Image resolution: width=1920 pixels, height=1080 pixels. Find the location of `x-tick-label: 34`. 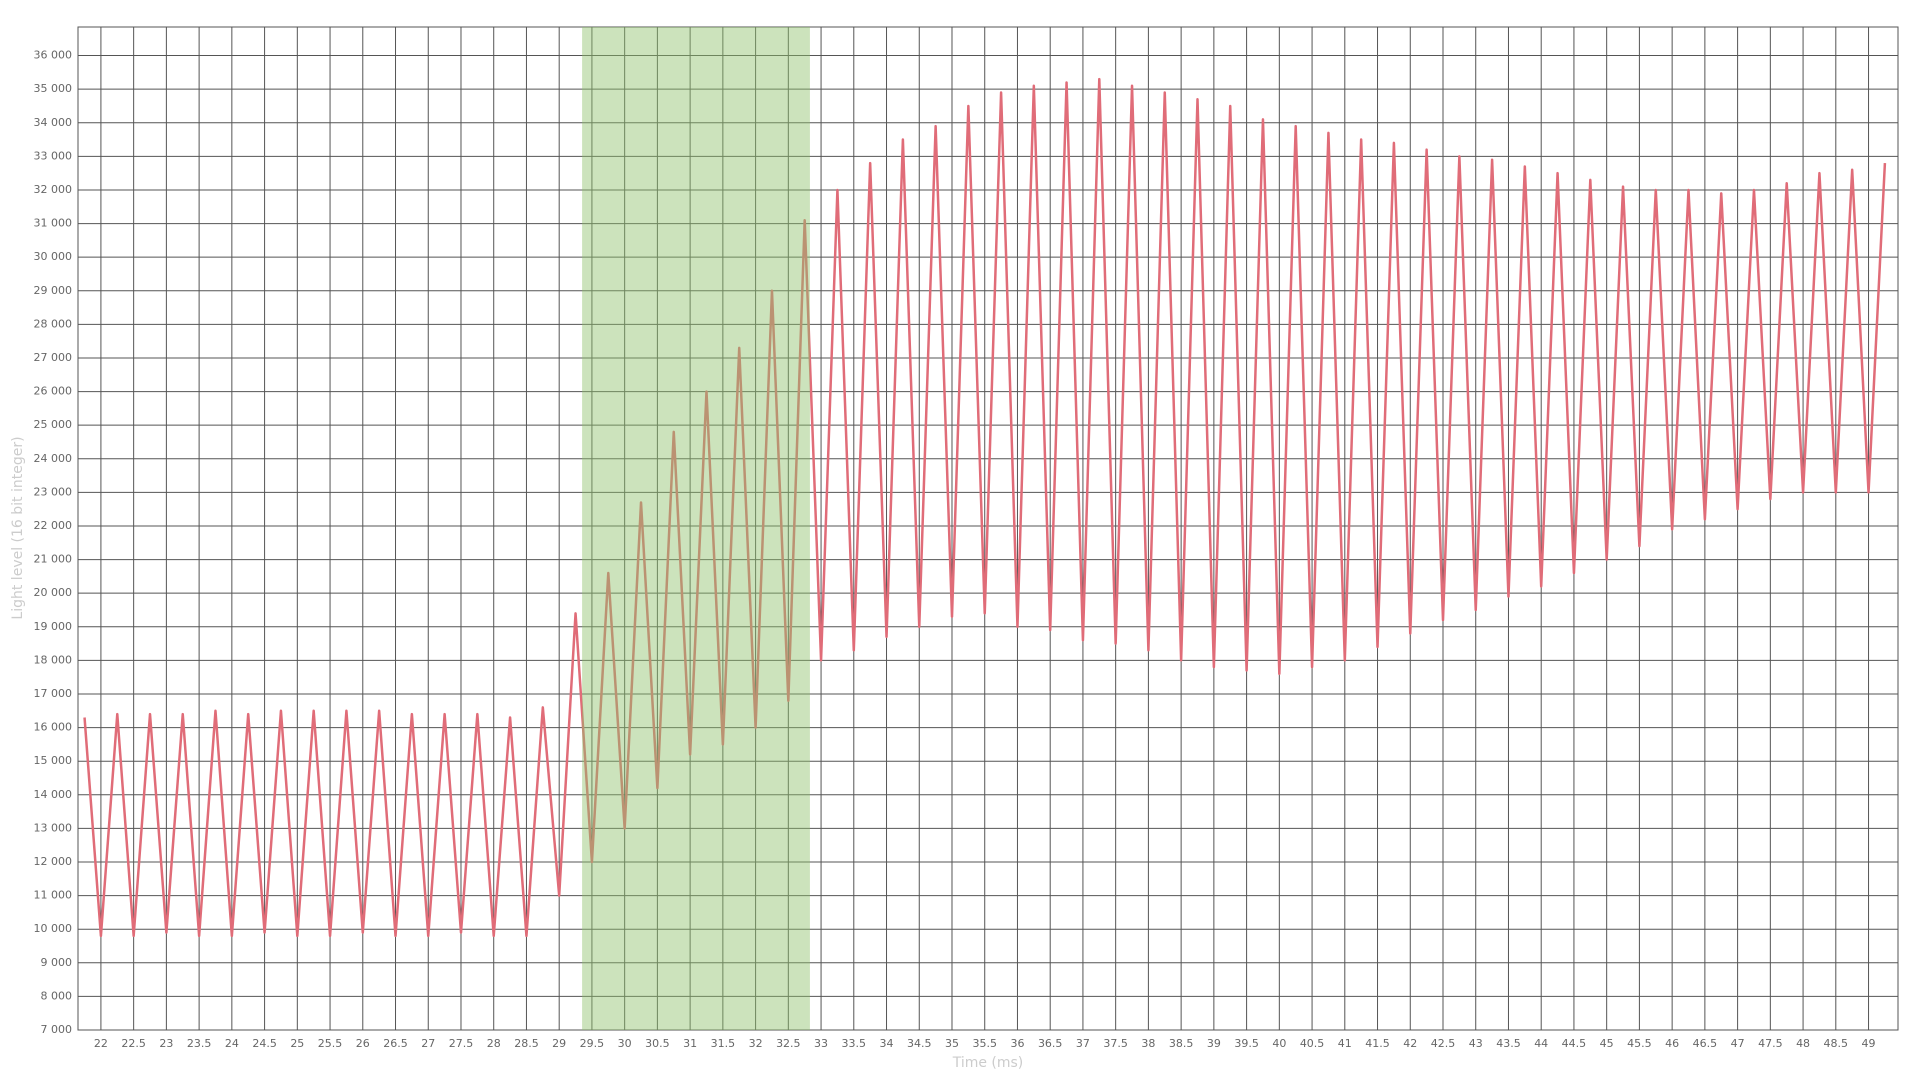

x-tick-label: 34 is located at coordinates (887, 1043).